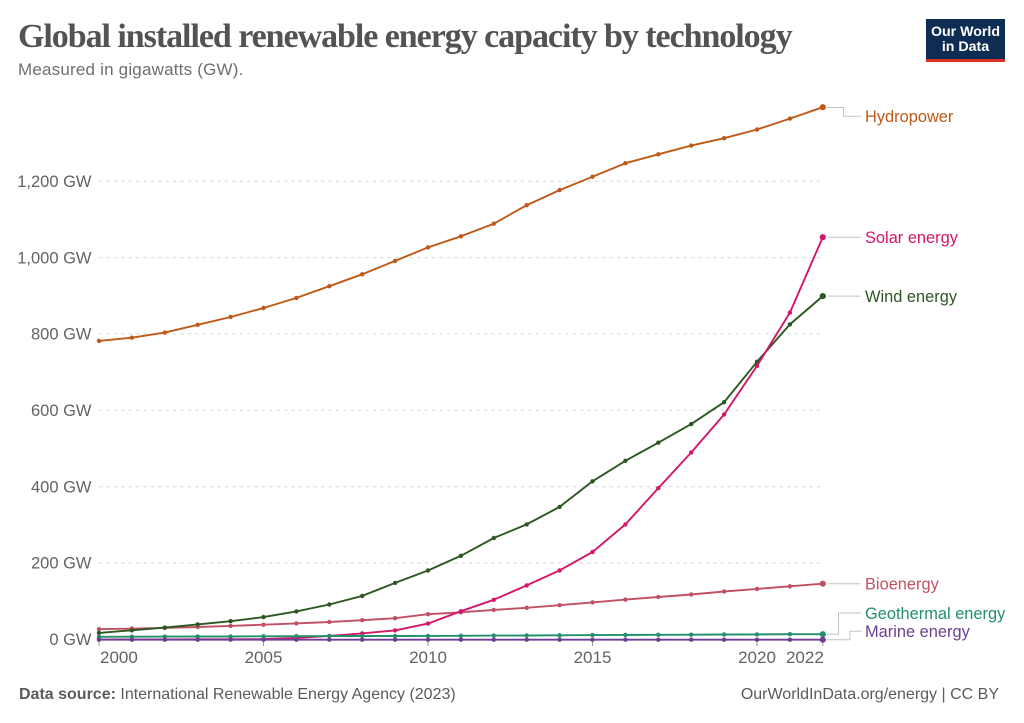 Image resolution: width=1024 pixels, height=723 pixels. Describe the element at coordinates (264, 657) in the screenshot. I see `svg-text: 2005` at that location.